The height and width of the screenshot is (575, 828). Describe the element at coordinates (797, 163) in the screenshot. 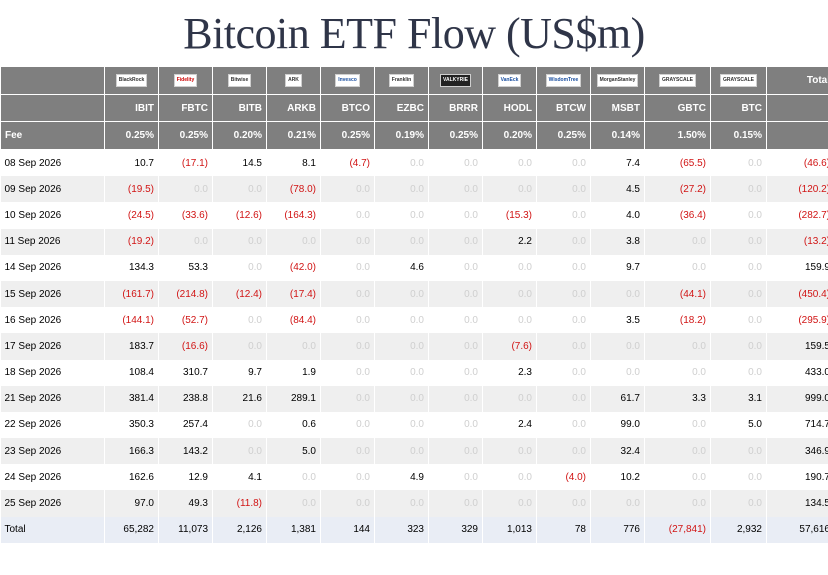

I see `row-total: (46.6)` at that location.